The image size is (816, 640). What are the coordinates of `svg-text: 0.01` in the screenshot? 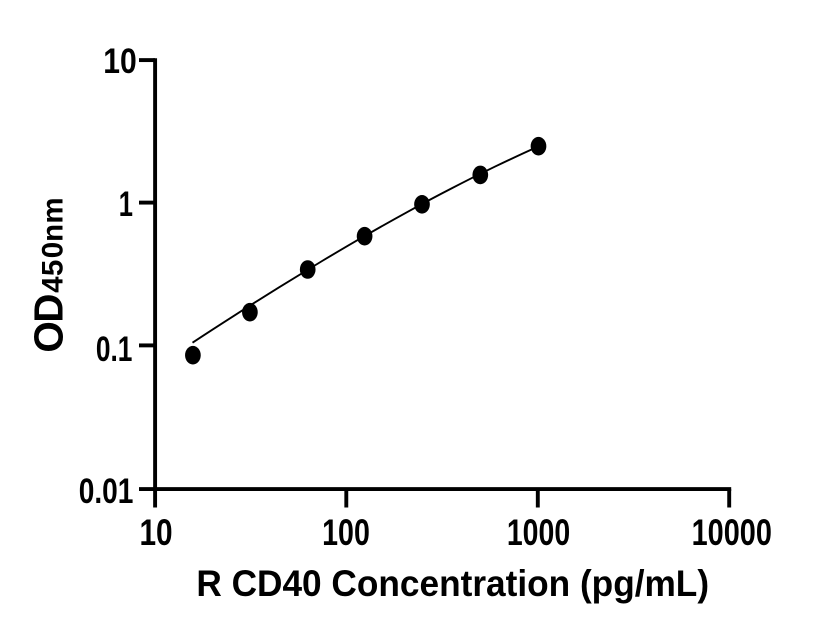 It's located at (106, 491).